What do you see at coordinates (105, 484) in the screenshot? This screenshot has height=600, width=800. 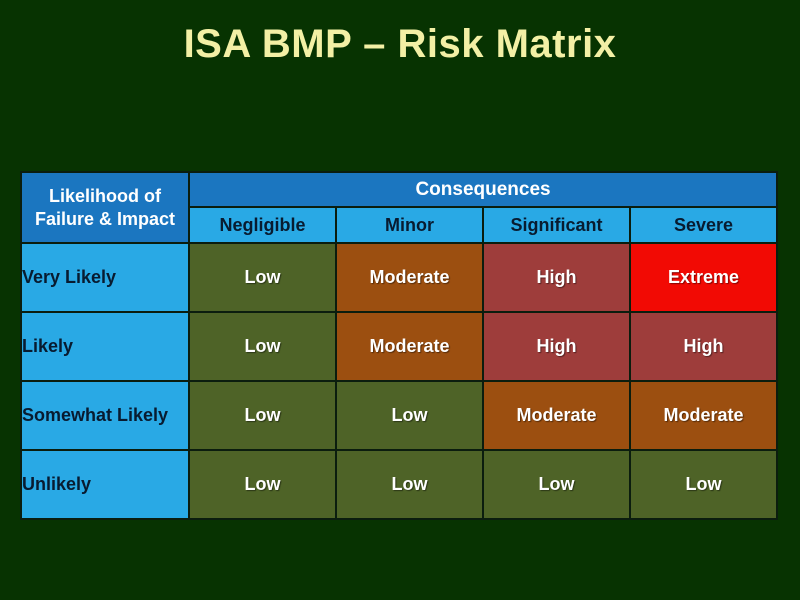 I see `row-label-unlikely: Unlikely` at bounding box center [105, 484].